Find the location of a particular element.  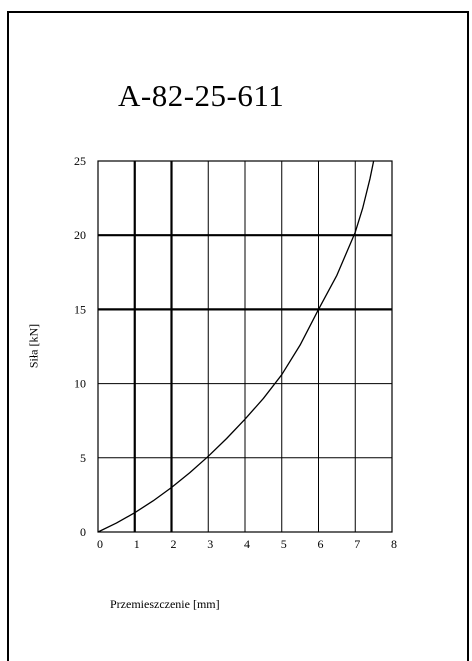

x-tick-label: 5 is located at coordinates (284, 544).